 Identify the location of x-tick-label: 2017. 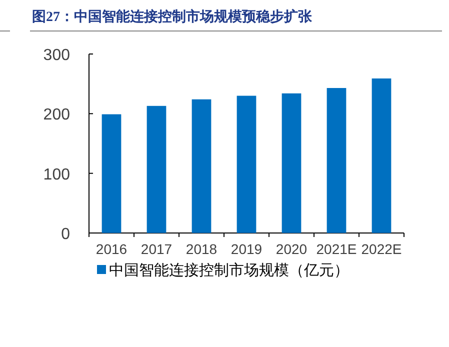
(156, 249).